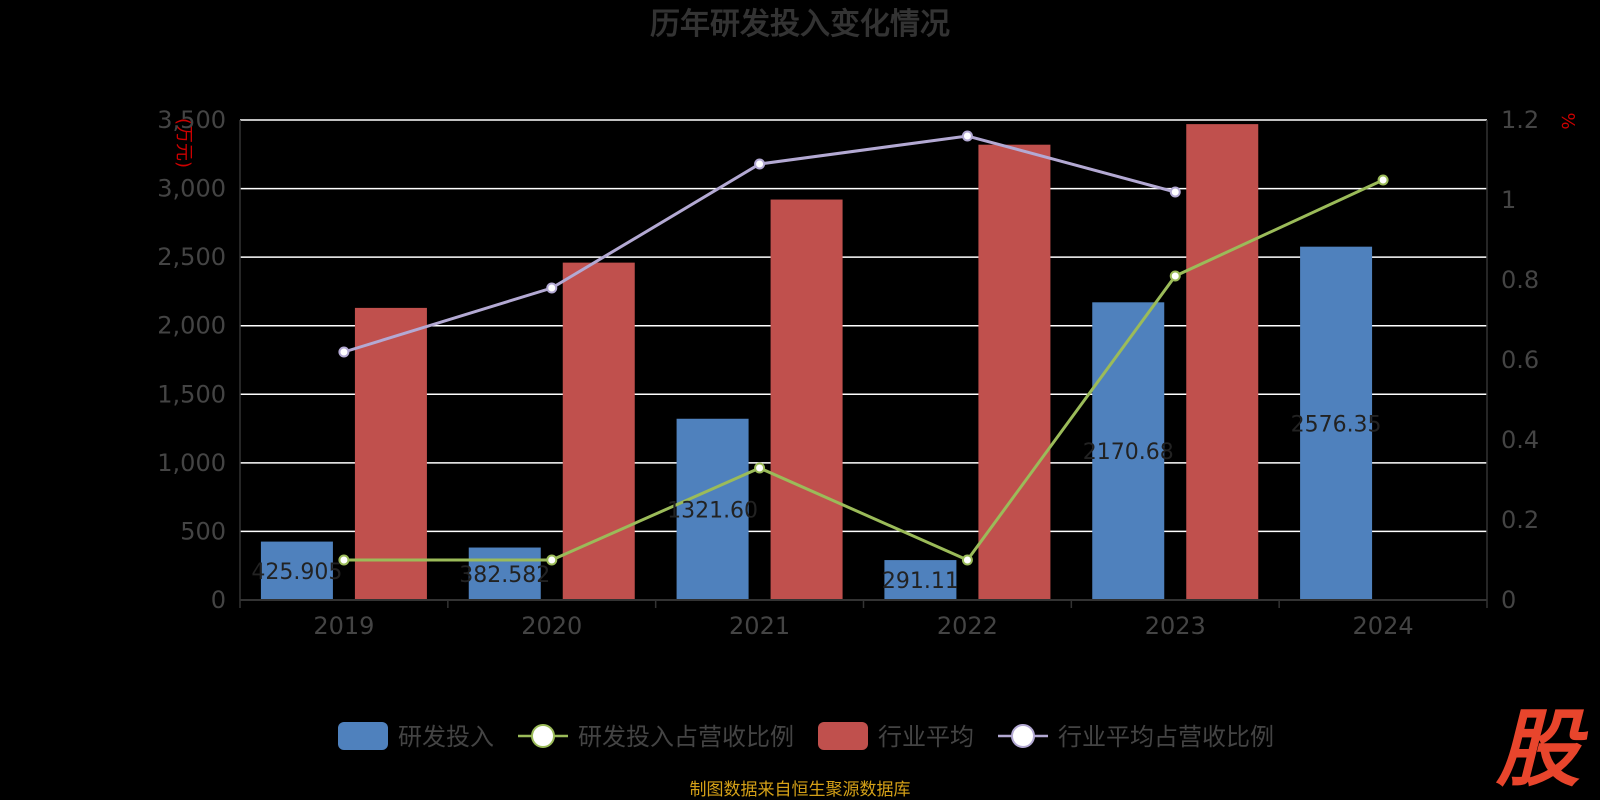  What do you see at coordinates (1520, 520) in the screenshot?
I see `right-axis-tick-label: 0.2` at bounding box center [1520, 520].